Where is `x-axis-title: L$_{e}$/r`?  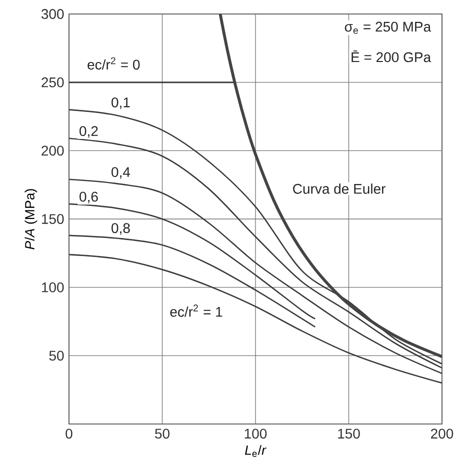 x-axis-title: L$_{e}$/r is located at coordinates (255, 451).